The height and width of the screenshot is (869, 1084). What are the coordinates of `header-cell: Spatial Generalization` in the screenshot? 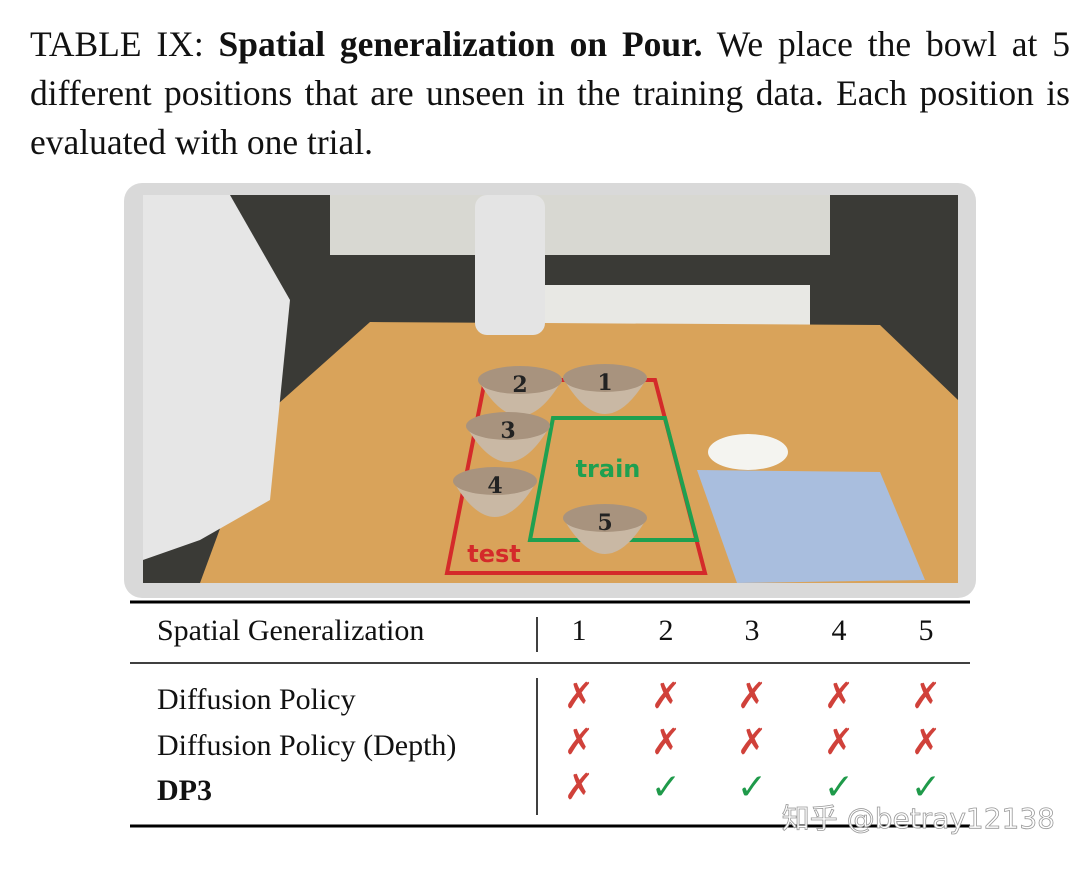 It's located at (290, 630).